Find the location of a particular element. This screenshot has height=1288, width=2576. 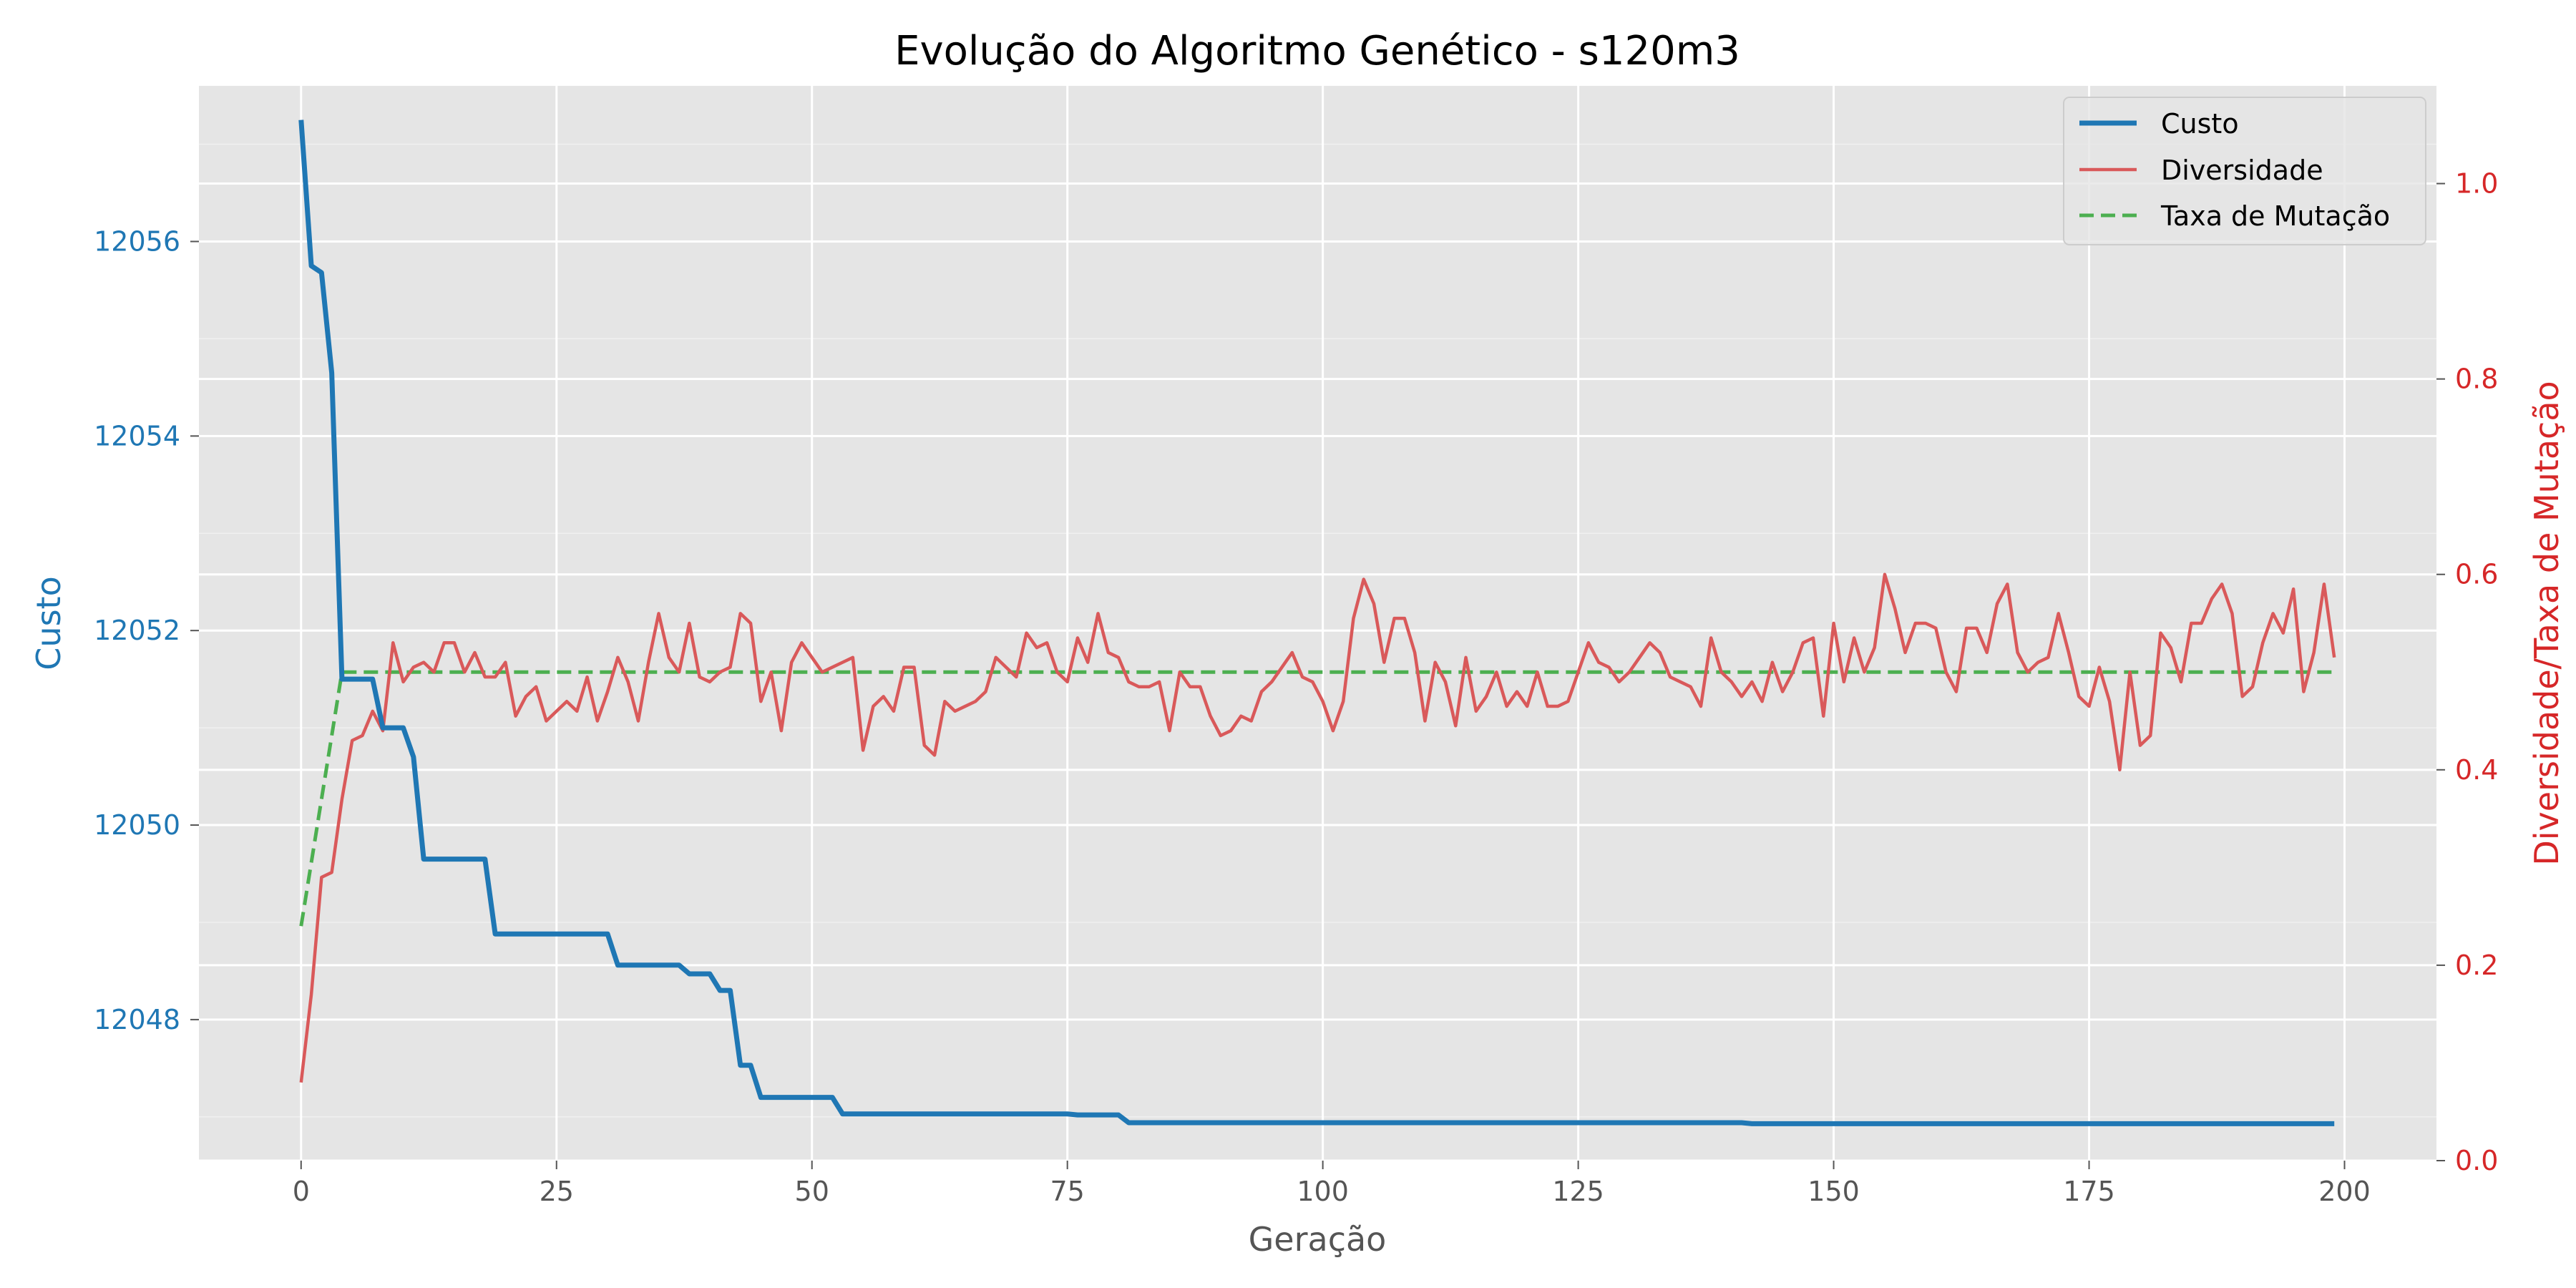

y-right-tick-label: 0.4 is located at coordinates (2476, 770).